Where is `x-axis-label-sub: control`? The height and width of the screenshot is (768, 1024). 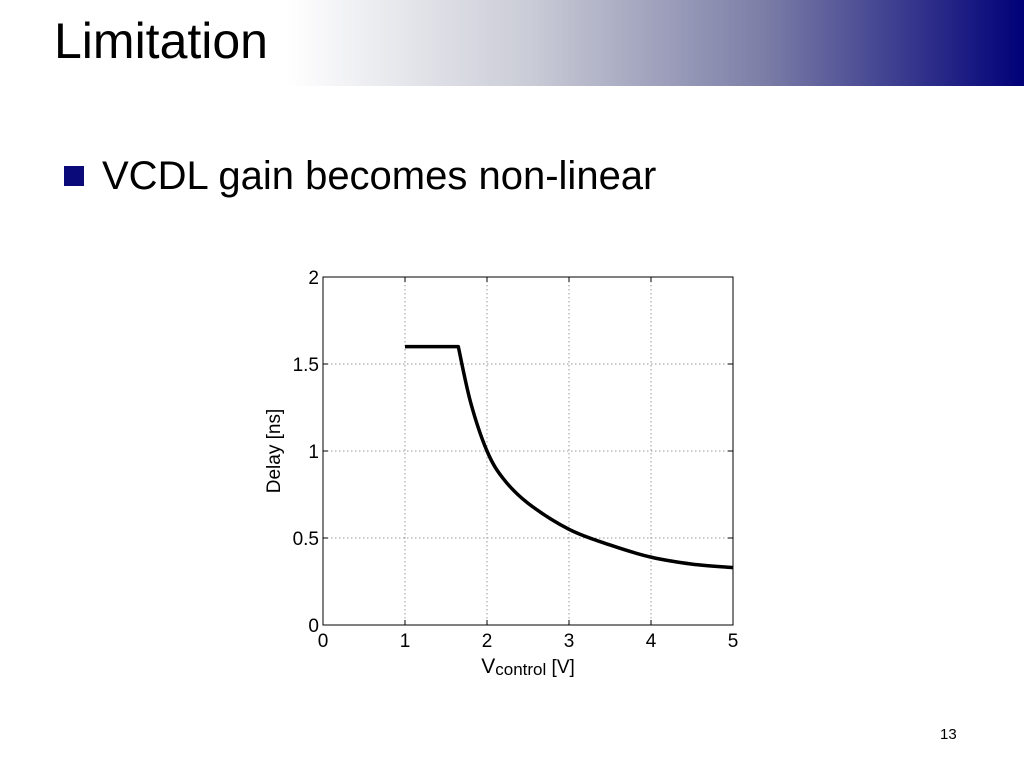 x-axis-label-sub: control is located at coordinates (520, 669).